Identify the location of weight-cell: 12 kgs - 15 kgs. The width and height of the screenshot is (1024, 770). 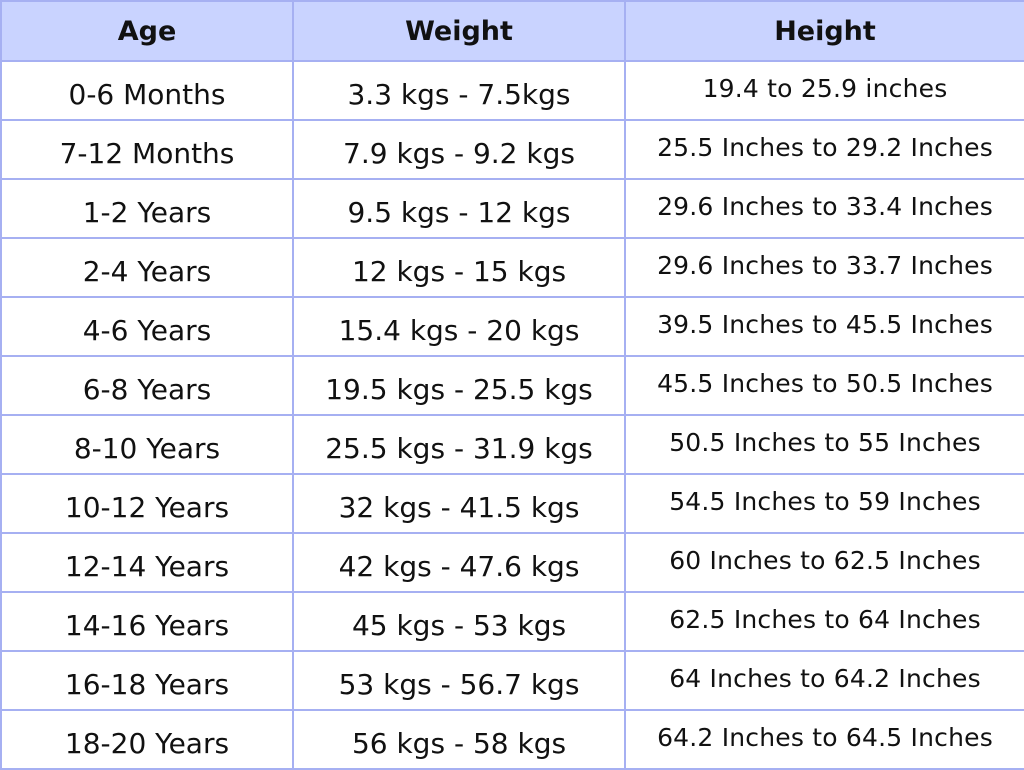
(459, 267).